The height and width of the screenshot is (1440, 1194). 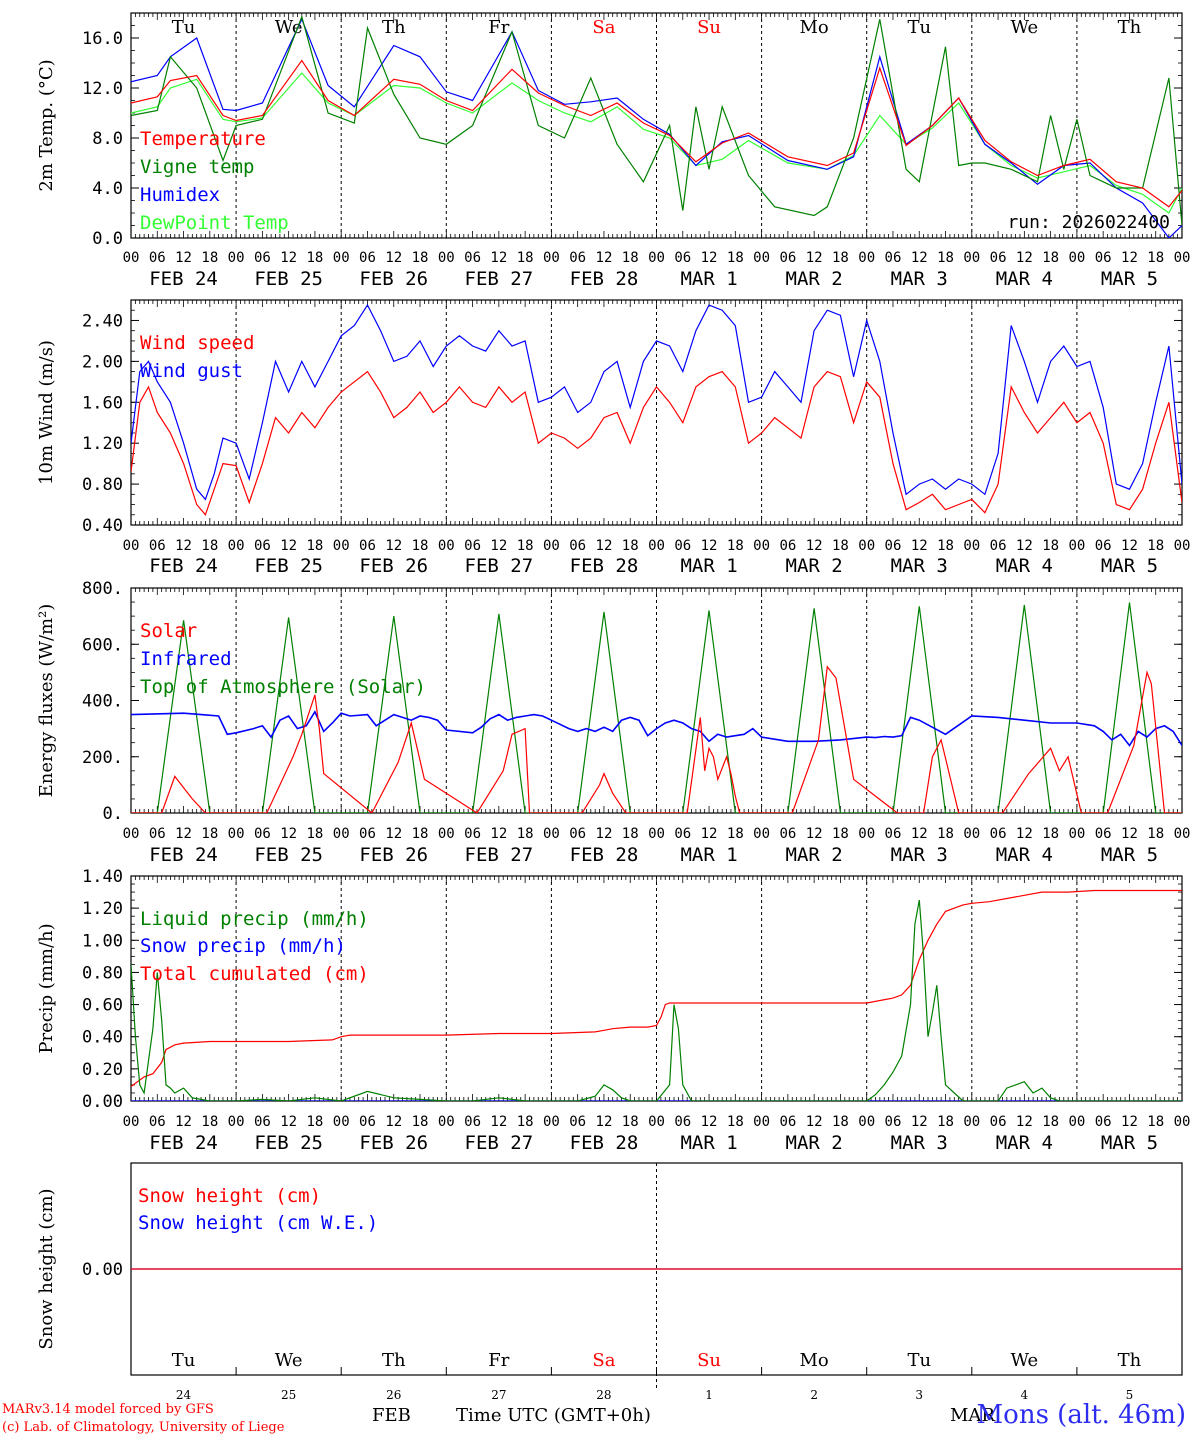 What do you see at coordinates (972, 1415) in the screenshot?
I see `month-mar-label: MAR` at bounding box center [972, 1415].